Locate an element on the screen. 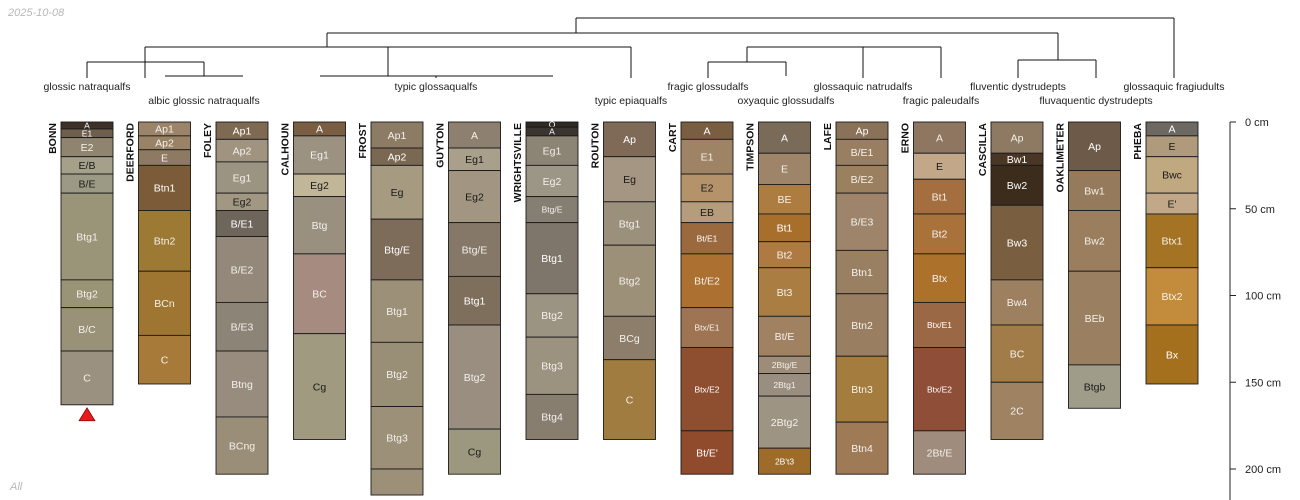 The width and height of the screenshot is (1300, 500). horizon-bc is located at coordinates (319, 294).